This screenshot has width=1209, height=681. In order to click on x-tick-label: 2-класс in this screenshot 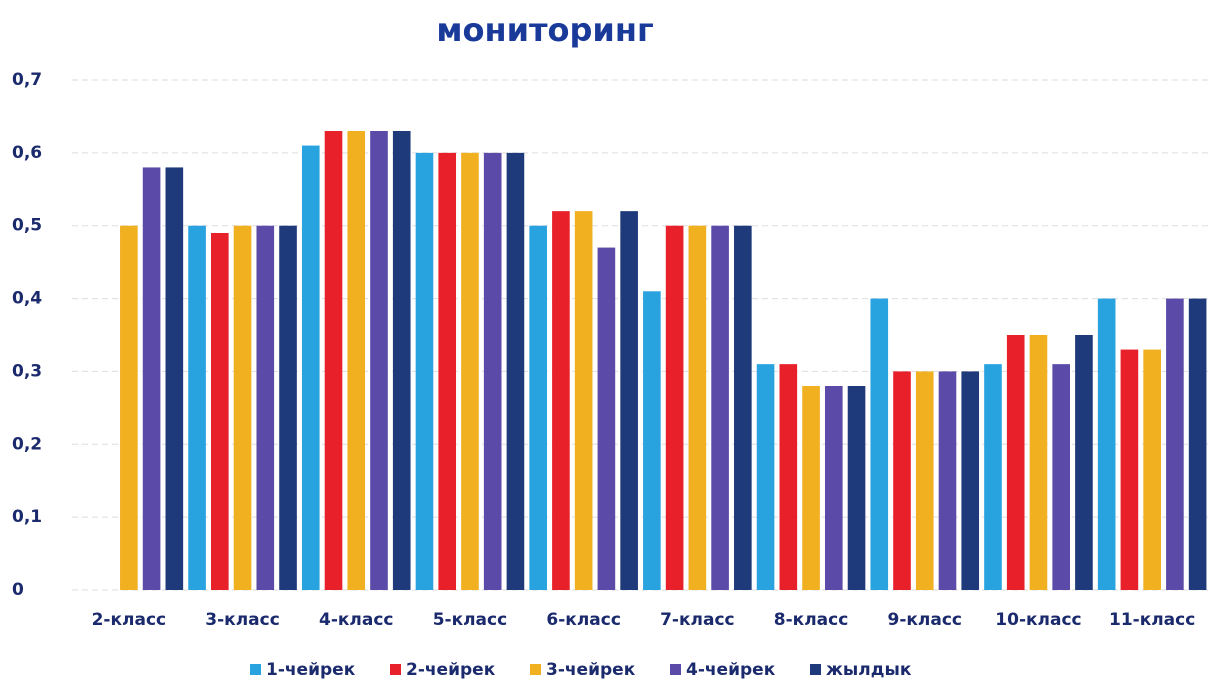, I will do `click(129, 620)`.